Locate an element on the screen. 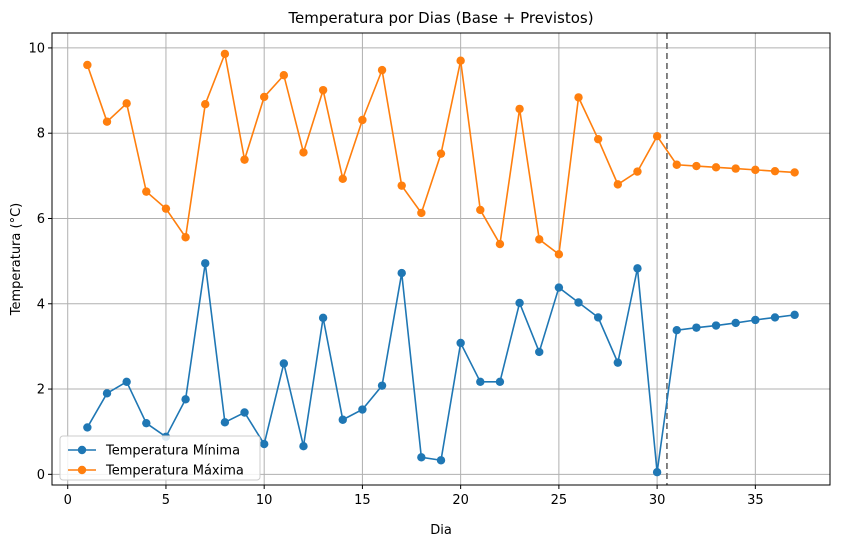 This screenshot has width=841, height=547. x-tick-label: 30 is located at coordinates (657, 500).